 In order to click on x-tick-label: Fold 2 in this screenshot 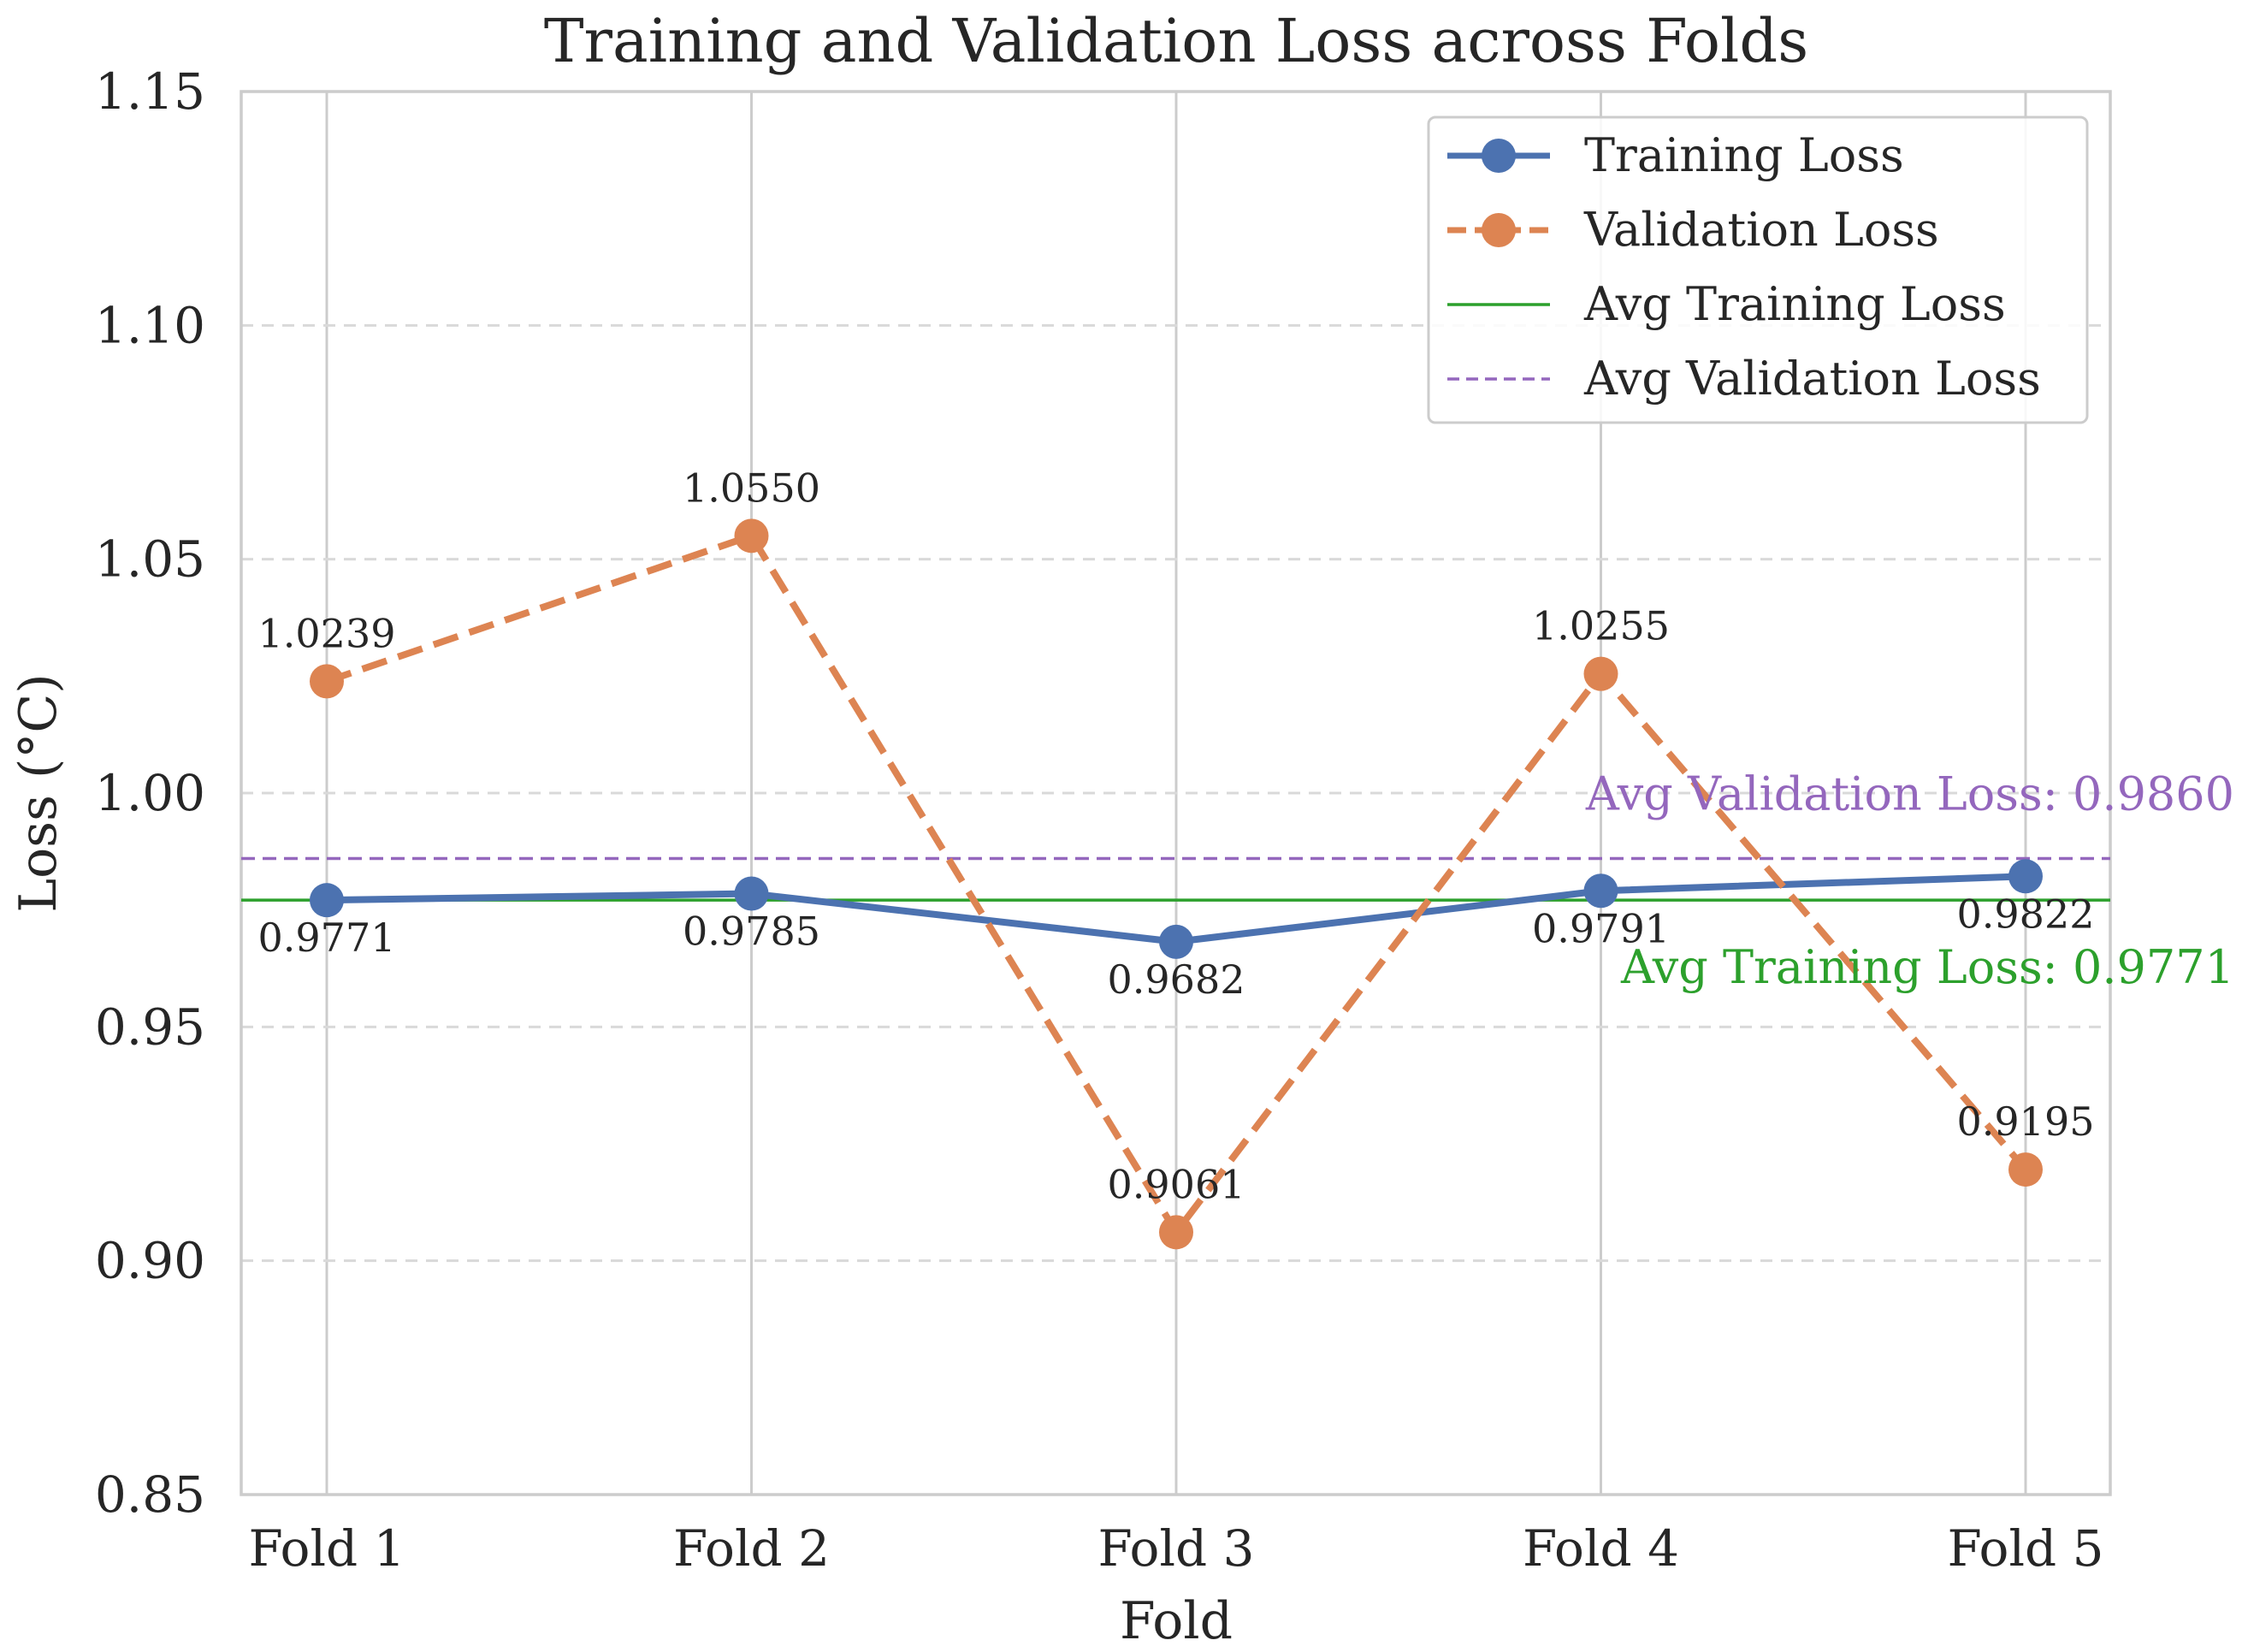, I will do `click(751, 1548)`.